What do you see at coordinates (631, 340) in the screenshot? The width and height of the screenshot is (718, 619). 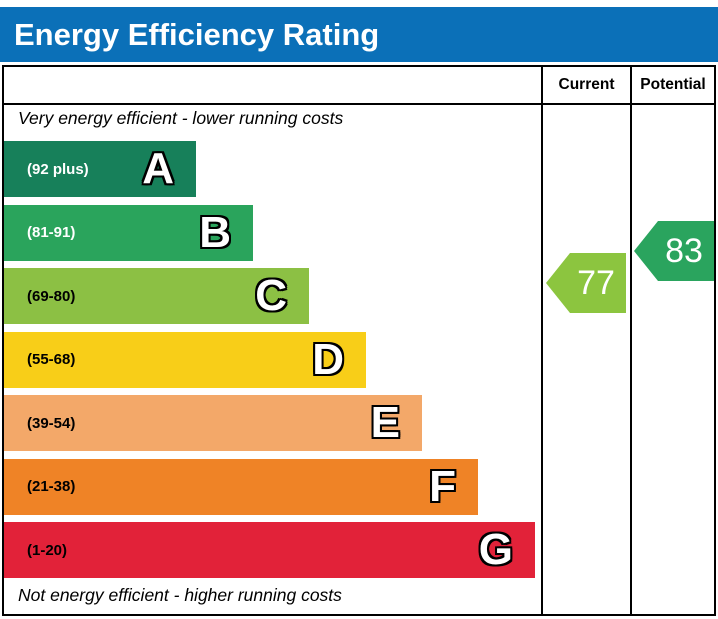 I see `potential-column-divider` at bounding box center [631, 340].